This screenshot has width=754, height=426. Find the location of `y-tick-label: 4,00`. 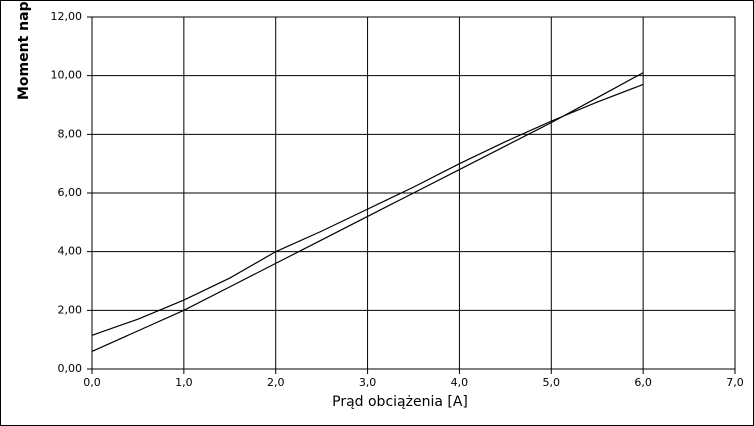

y-tick-label: 4,00 is located at coordinates (70, 251).